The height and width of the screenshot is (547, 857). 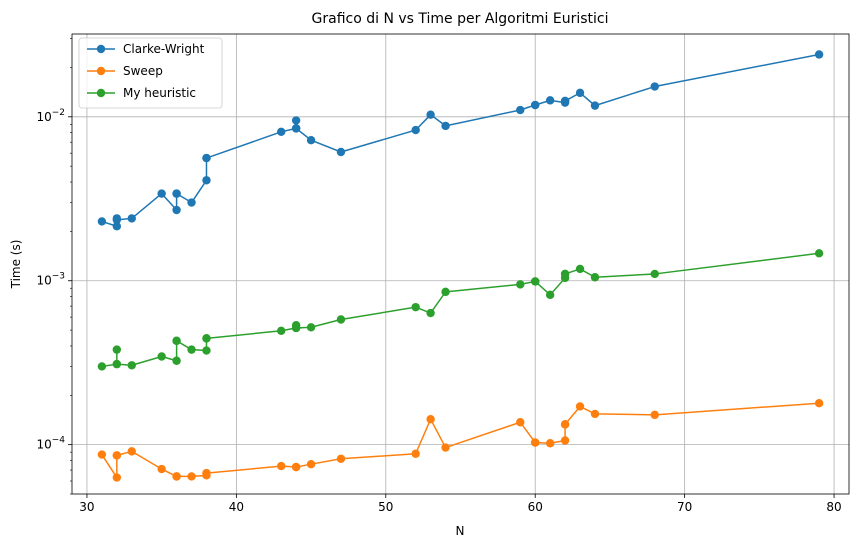 I want to click on y-tick-label: 10⁻², so click(x=50, y=116).